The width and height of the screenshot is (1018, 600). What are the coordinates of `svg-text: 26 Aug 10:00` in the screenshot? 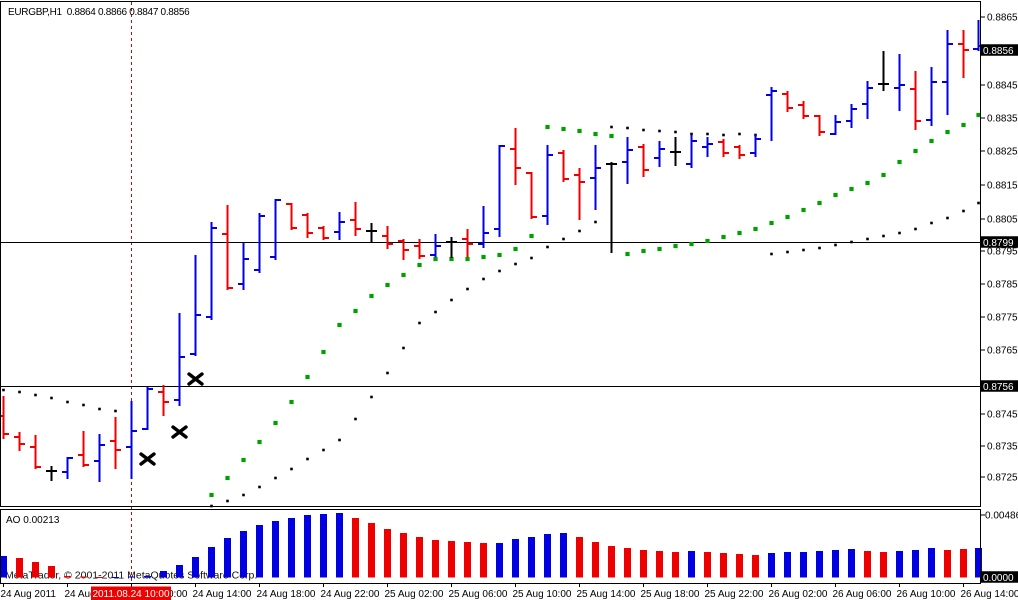 It's located at (926, 594).